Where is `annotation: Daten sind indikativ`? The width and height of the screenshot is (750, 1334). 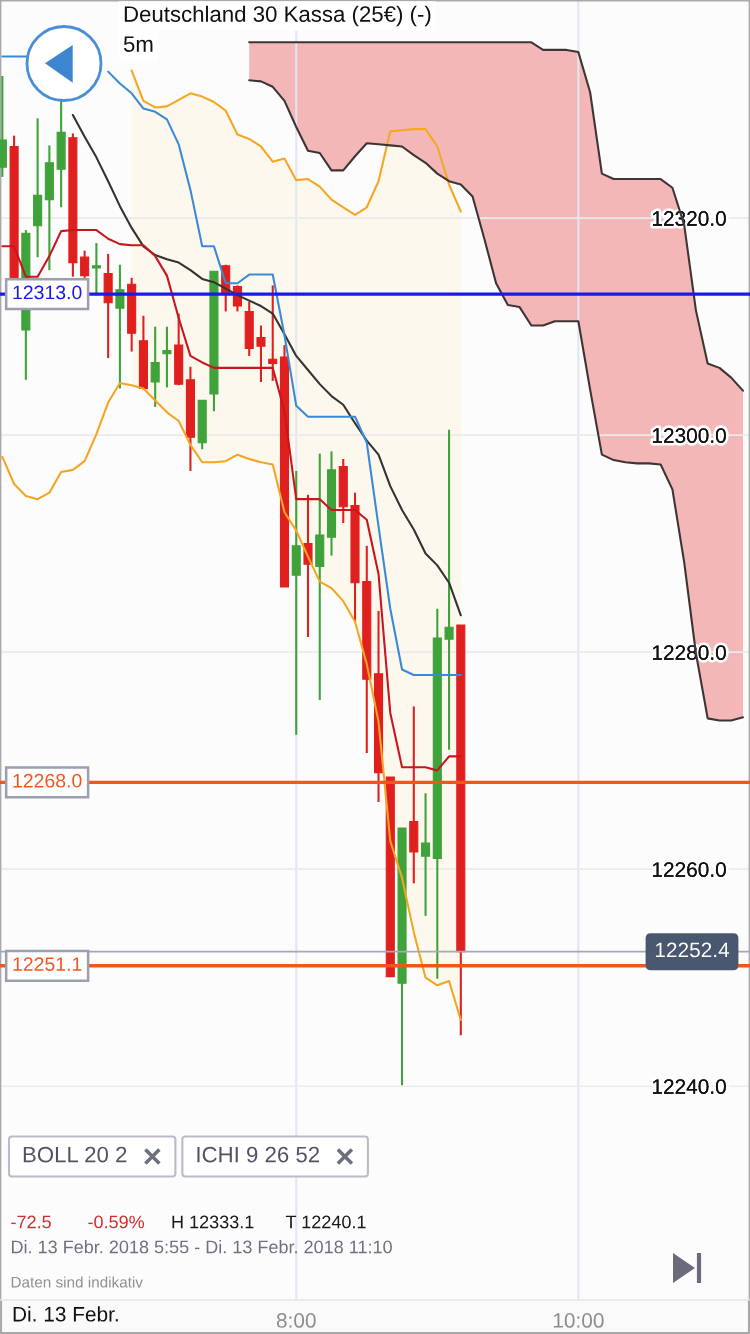
annotation: Daten sind indikativ is located at coordinates (77, 1282).